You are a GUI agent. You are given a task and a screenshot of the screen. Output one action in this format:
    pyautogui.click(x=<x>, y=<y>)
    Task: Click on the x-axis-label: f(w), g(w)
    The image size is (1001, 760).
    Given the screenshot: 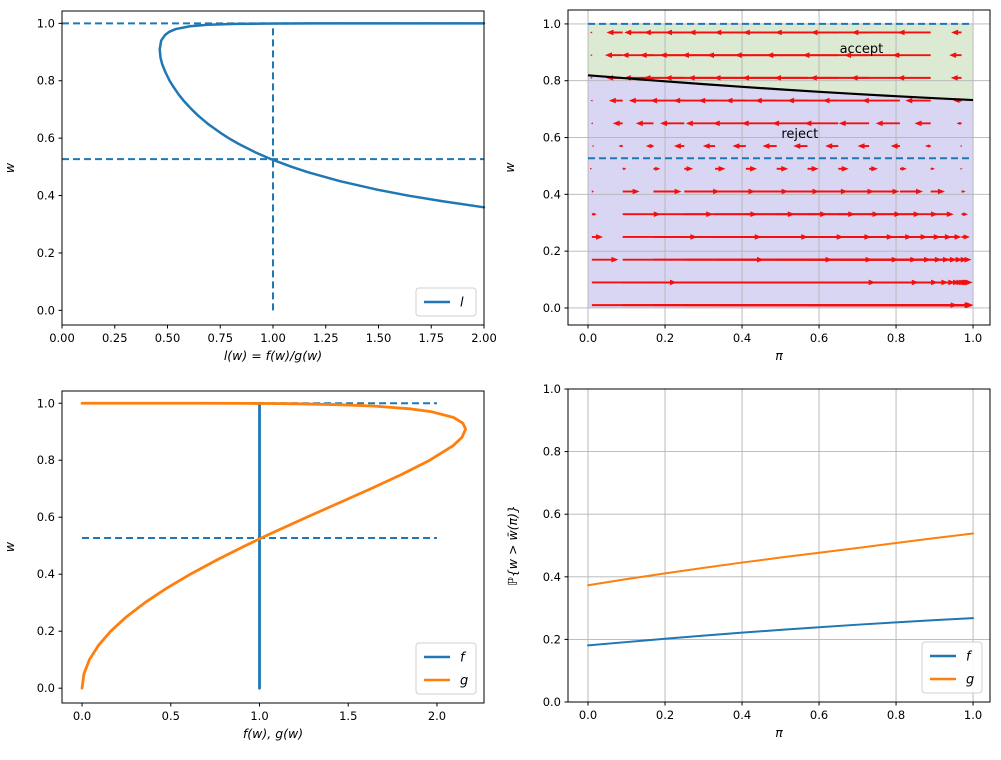 What is the action you would take?
    pyautogui.click(x=273, y=733)
    